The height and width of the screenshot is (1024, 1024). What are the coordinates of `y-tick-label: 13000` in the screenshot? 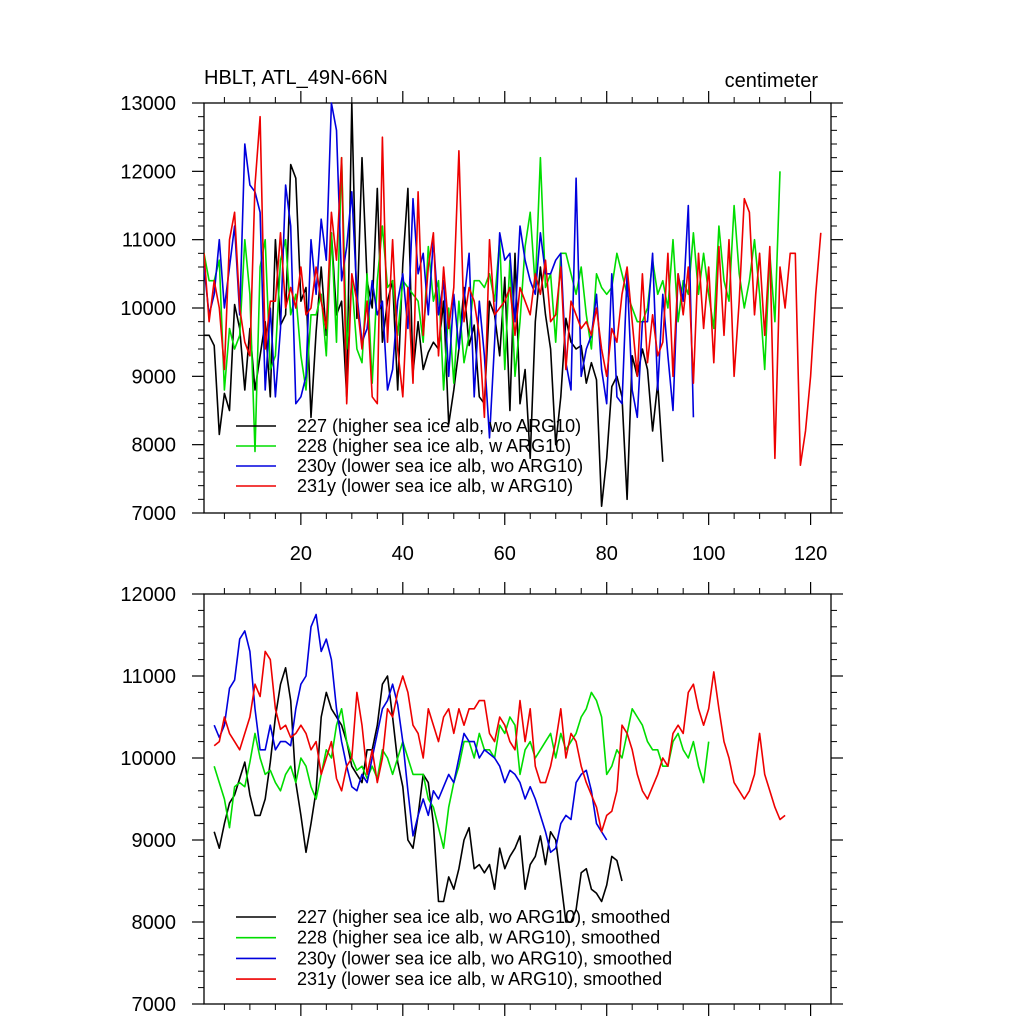 It's located at (148, 104).